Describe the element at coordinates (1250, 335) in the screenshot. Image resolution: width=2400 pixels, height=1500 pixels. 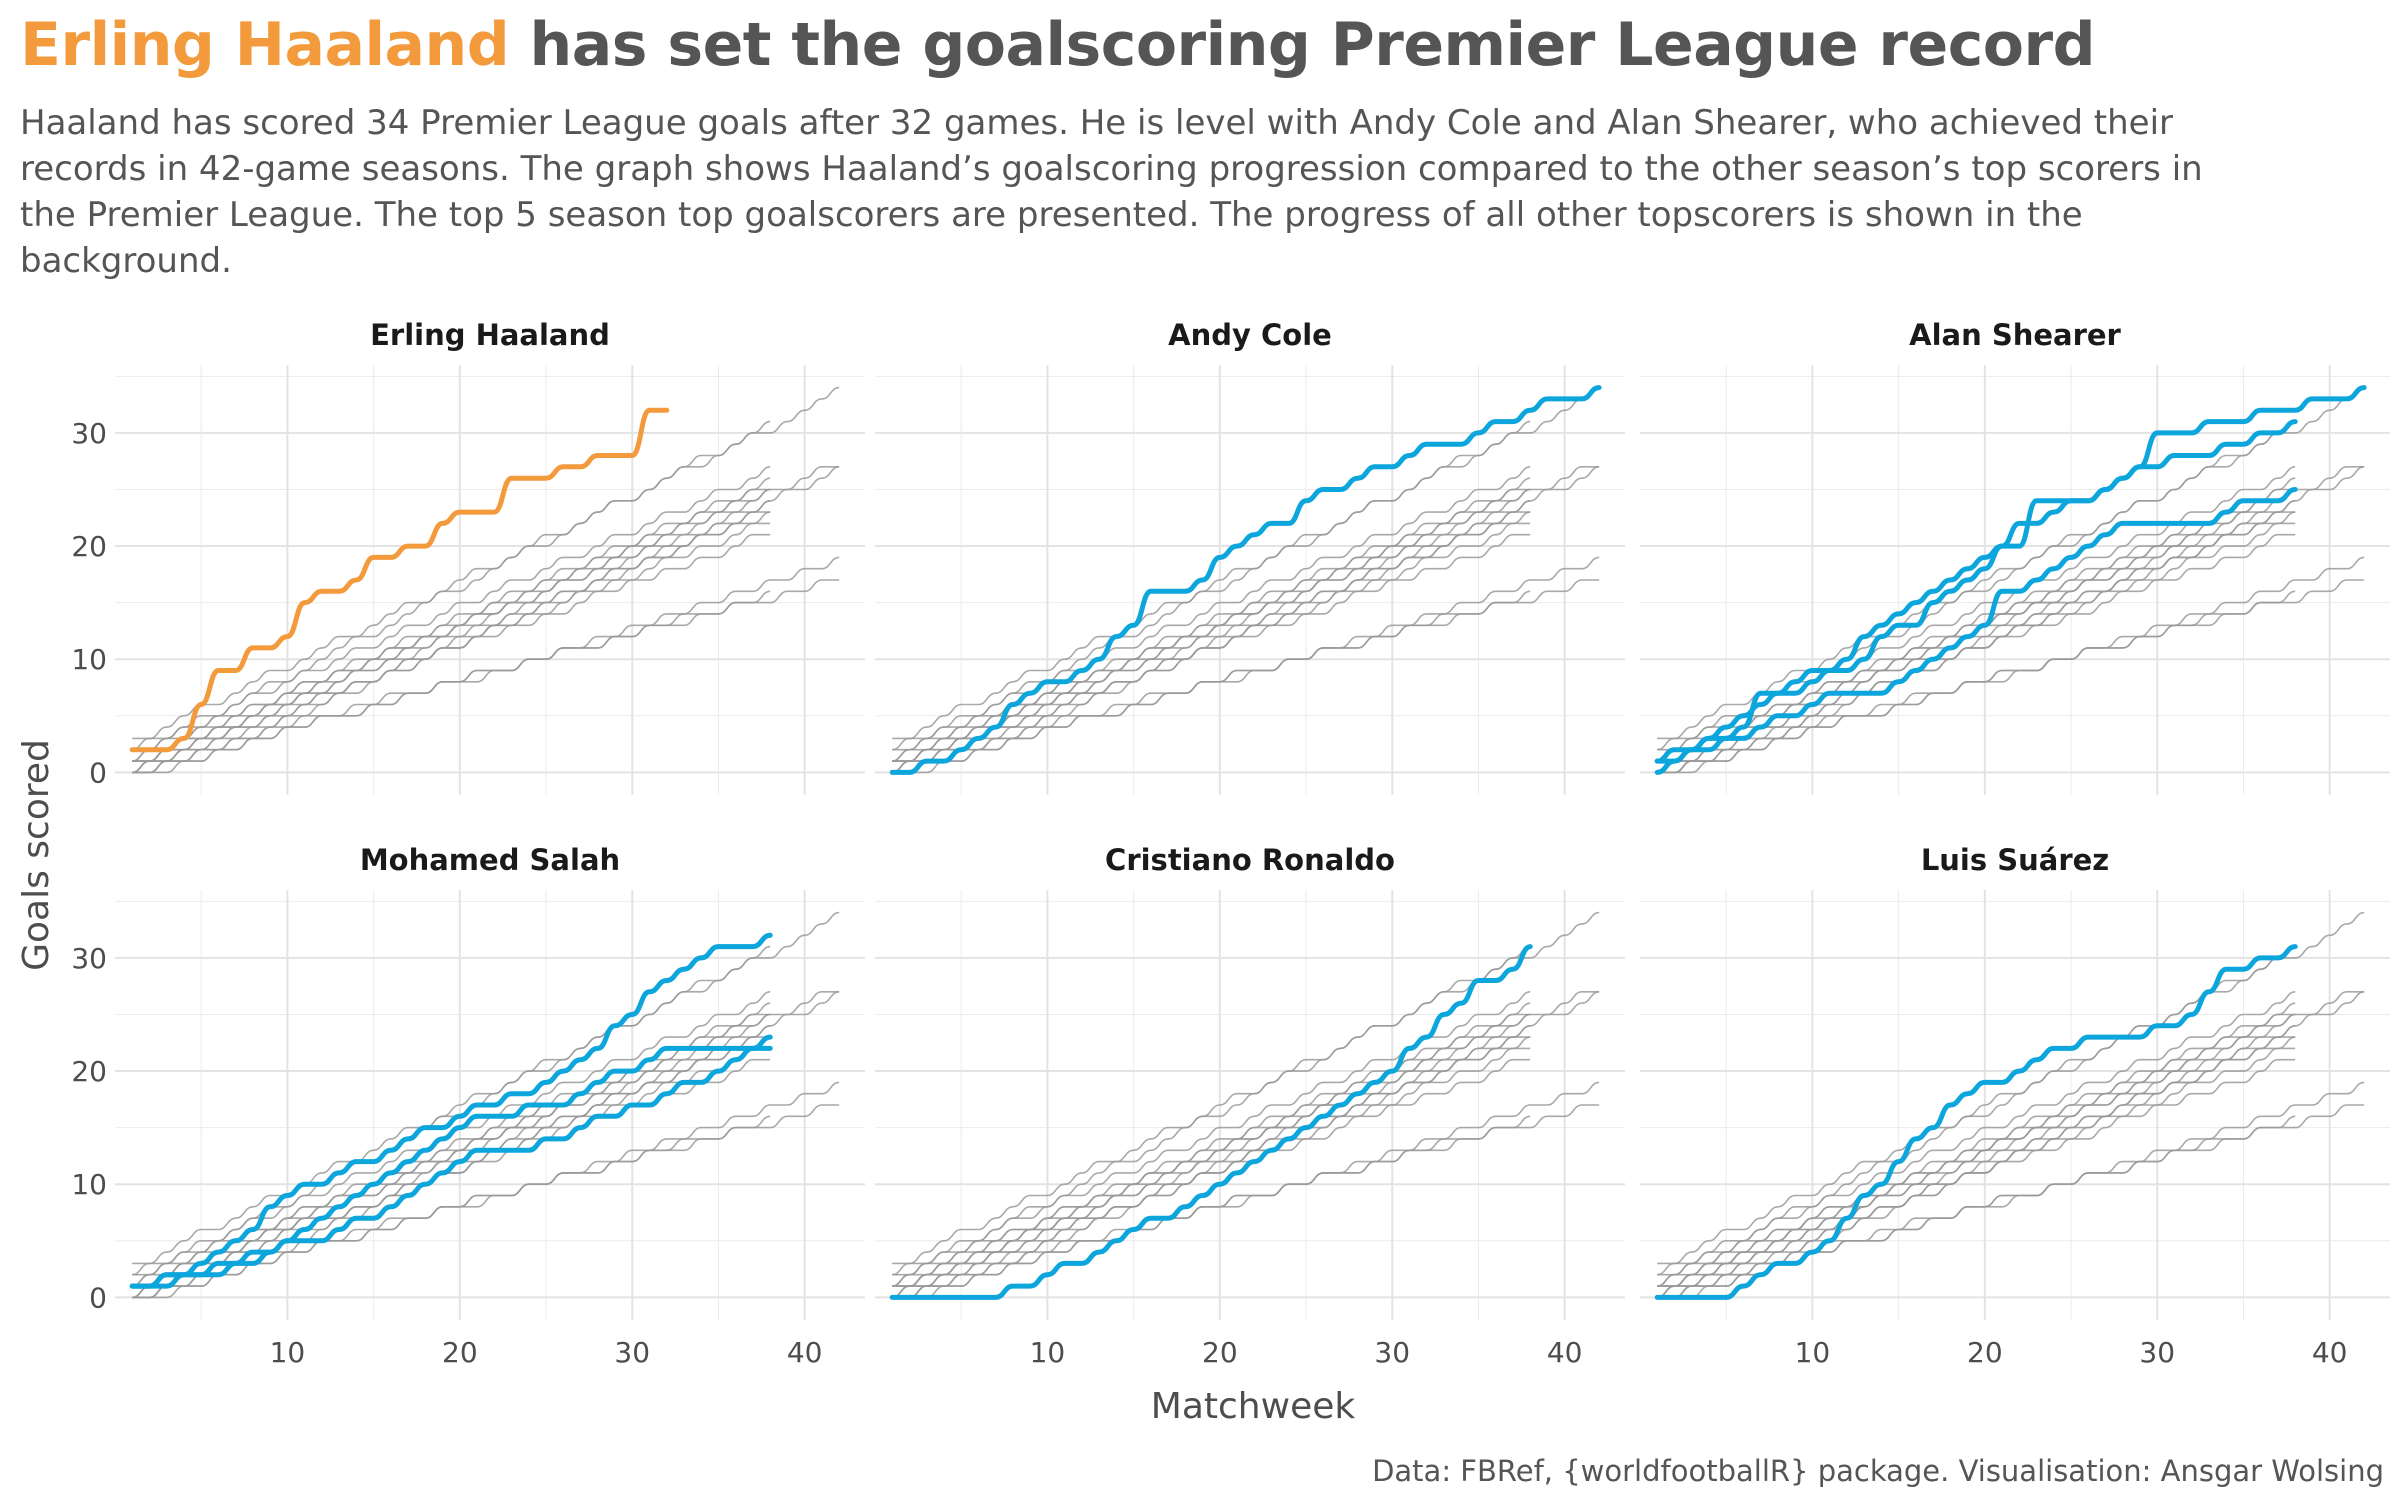
I see `panel-title: Andy Cole` at that location.